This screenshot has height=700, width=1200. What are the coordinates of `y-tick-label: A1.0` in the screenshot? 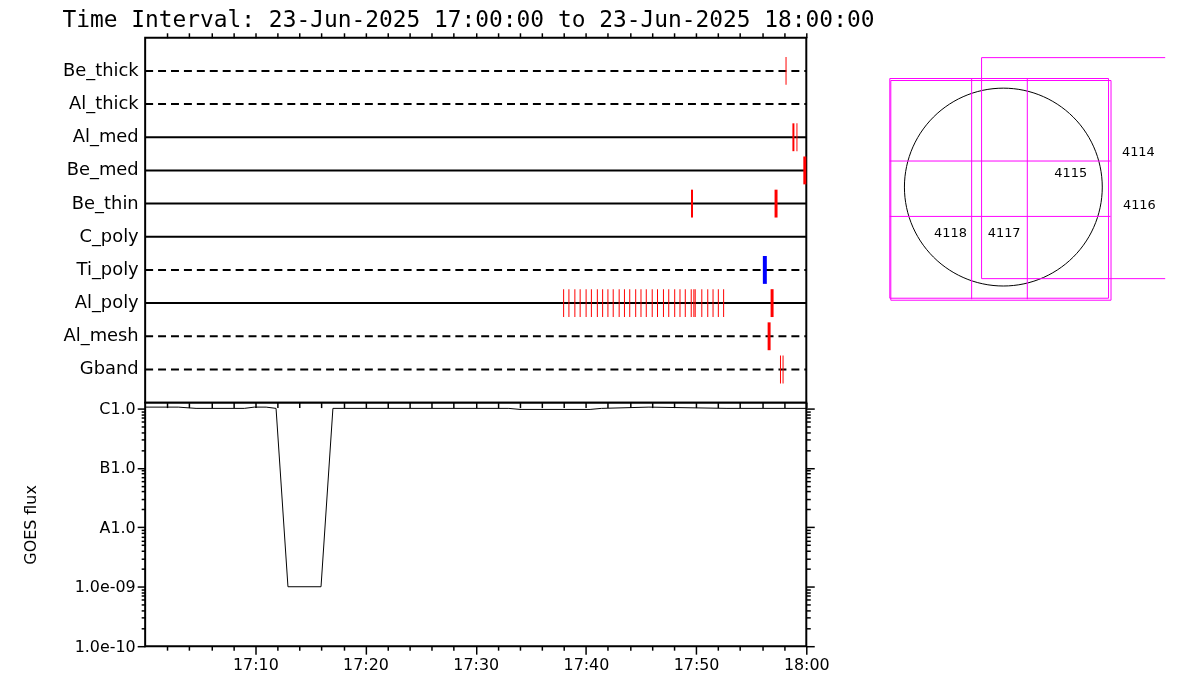 It's located at (117, 527).